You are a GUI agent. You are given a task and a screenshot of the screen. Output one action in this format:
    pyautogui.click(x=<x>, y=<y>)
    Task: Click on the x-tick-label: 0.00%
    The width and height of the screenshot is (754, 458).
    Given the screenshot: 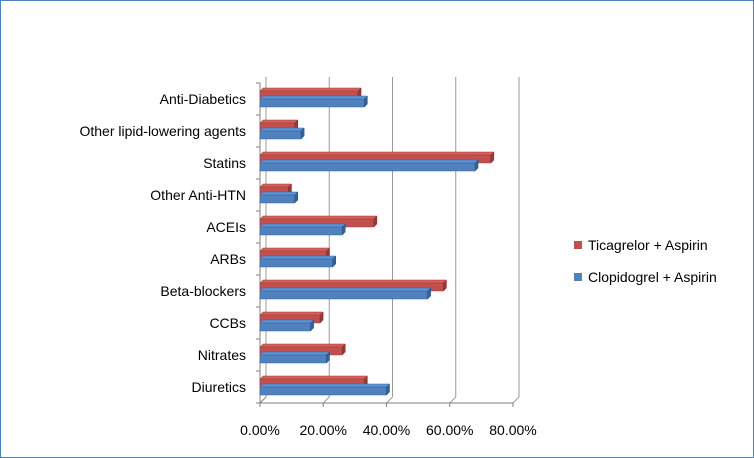 What is the action you would take?
    pyautogui.click(x=260, y=430)
    